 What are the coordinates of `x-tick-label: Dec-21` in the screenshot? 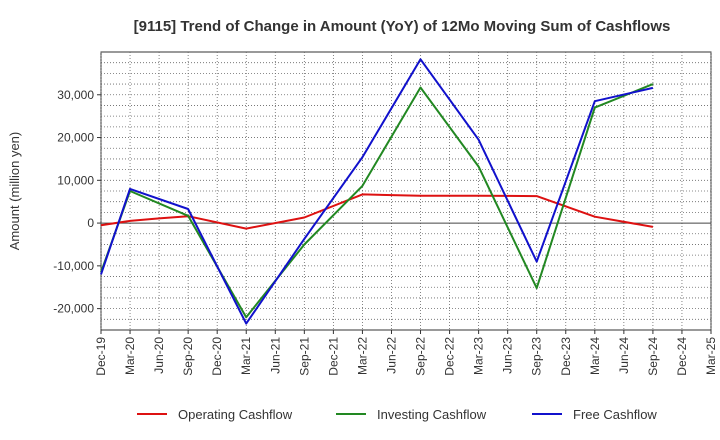 It's located at (333, 356).